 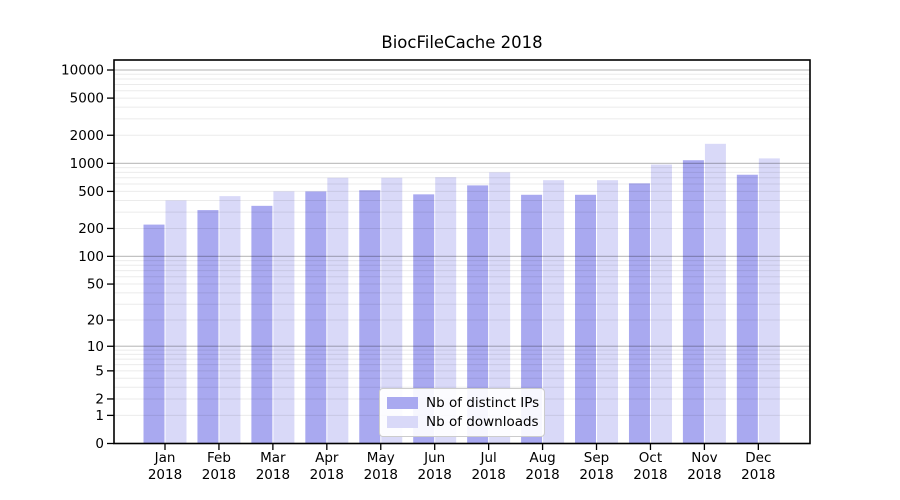 What do you see at coordinates (99, 371) in the screenshot?
I see `y-tick-label: 5` at bounding box center [99, 371].